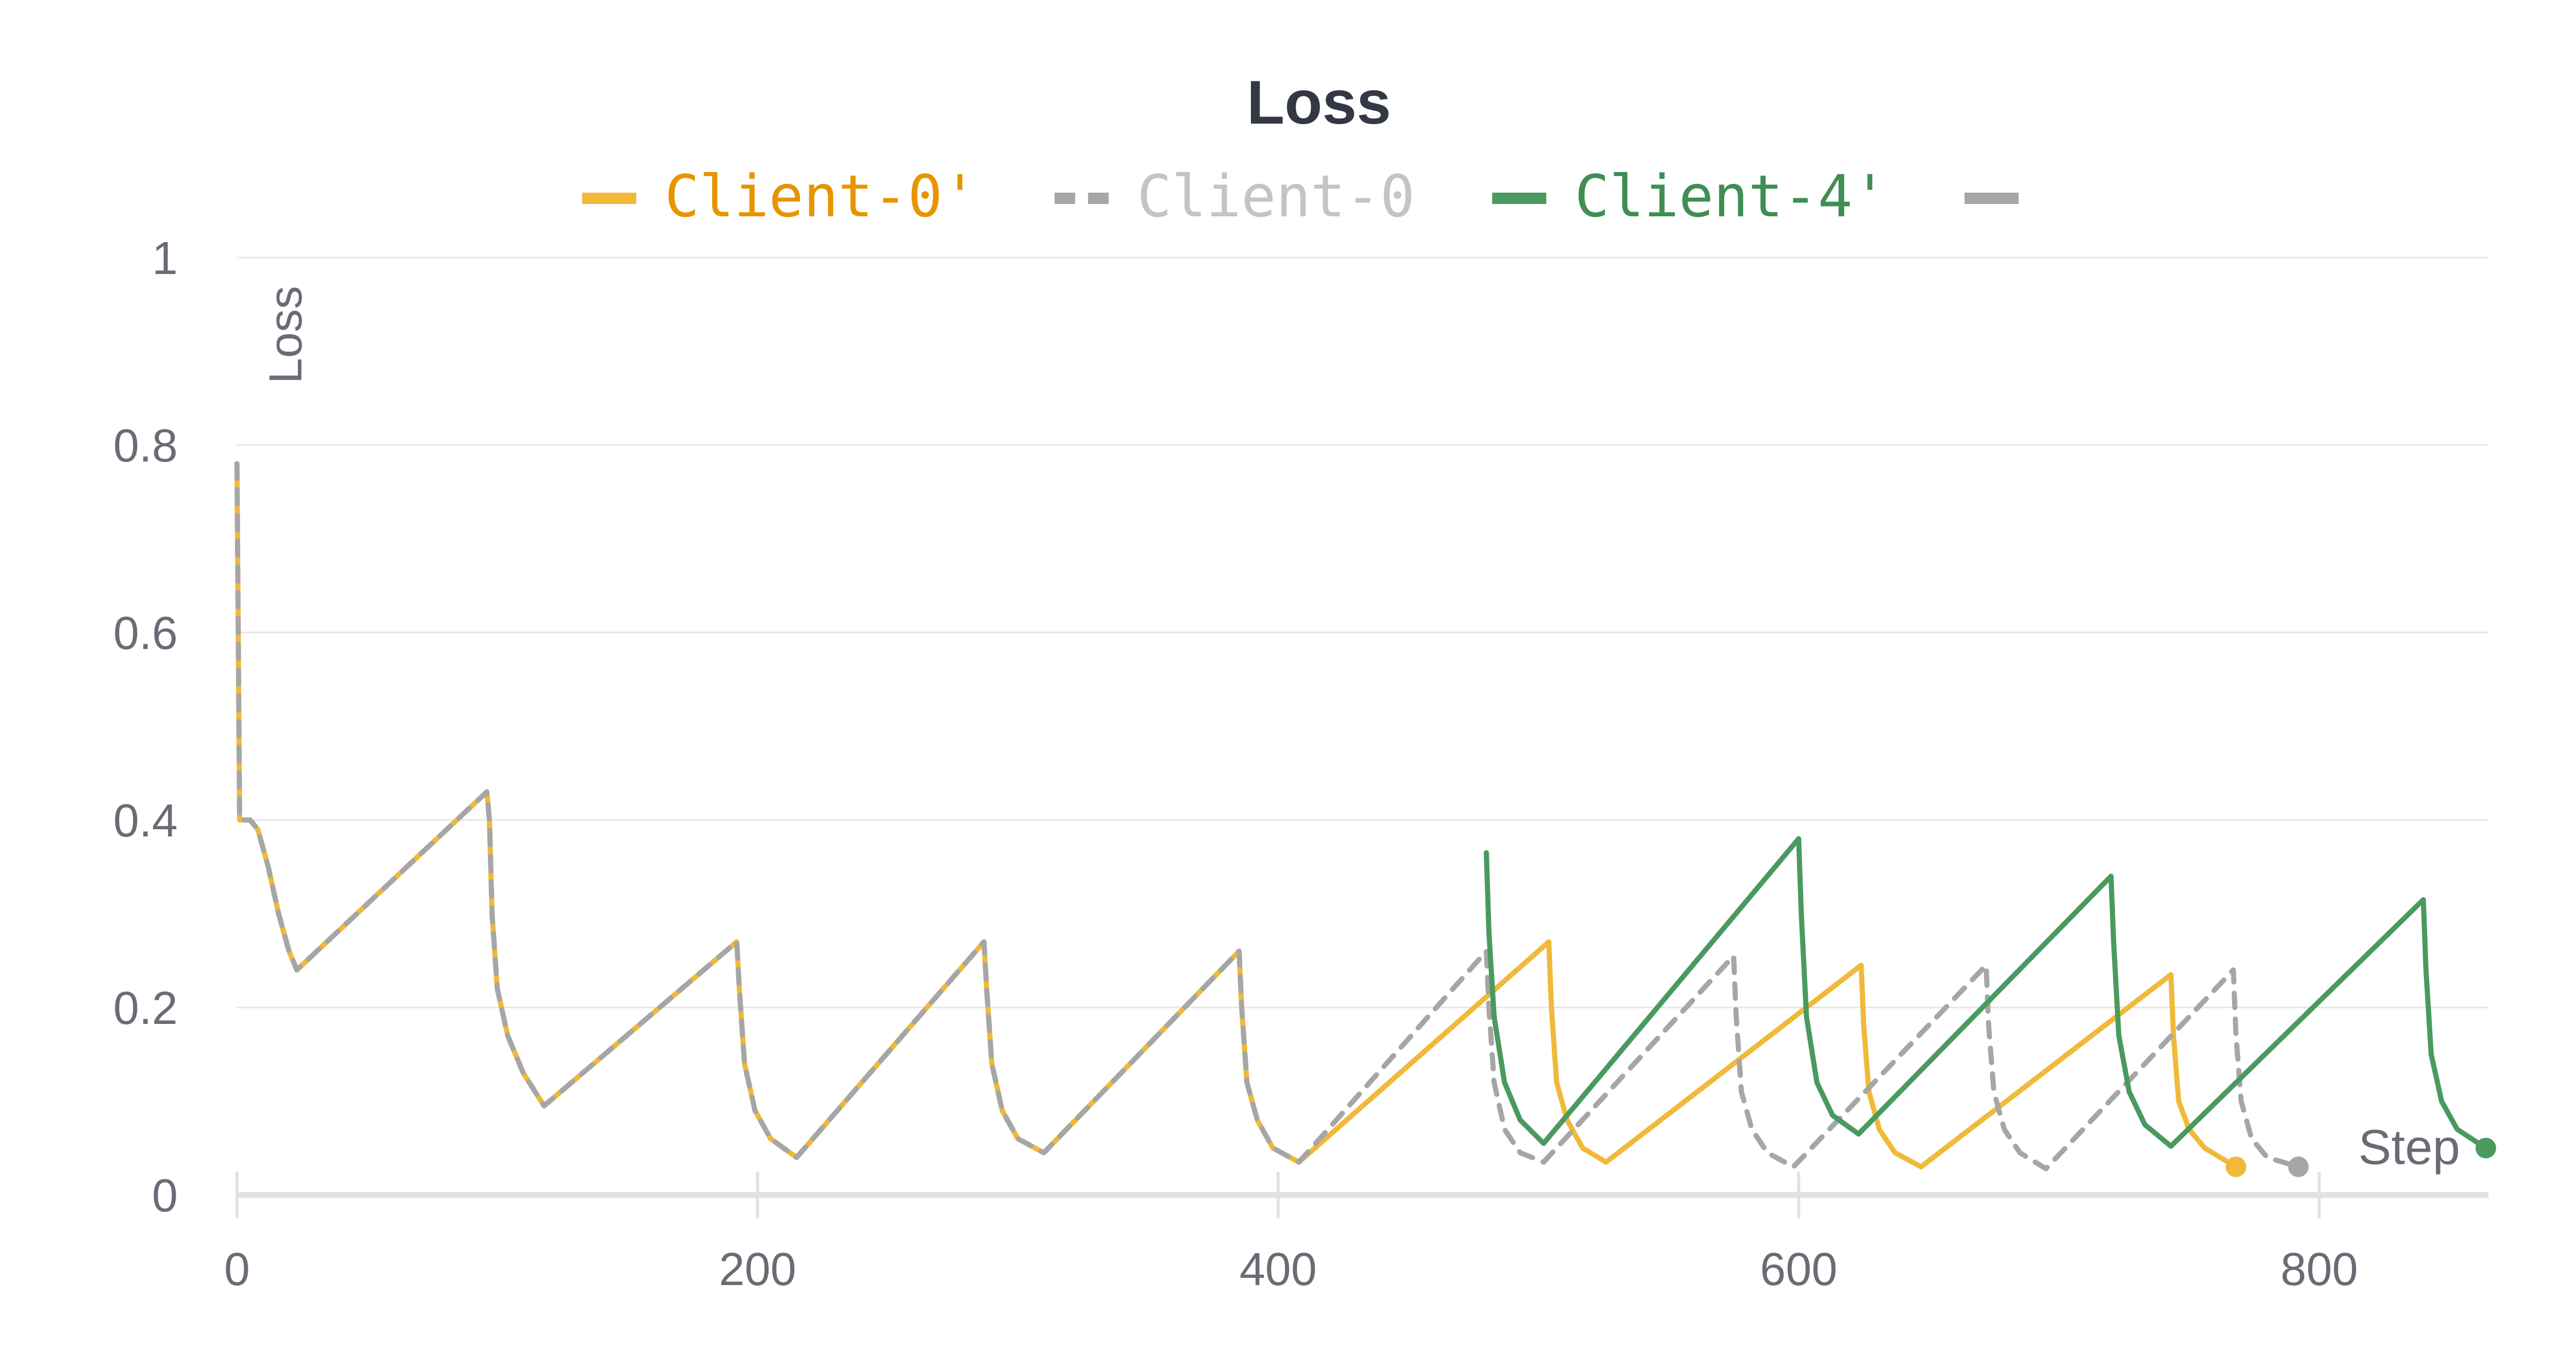 Image resolution: width=2576 pixels, height=1368 pixels. Describe the element at coordinates (237, 1269) in the screenshot. I see `x-tick-label: 0` at that location.